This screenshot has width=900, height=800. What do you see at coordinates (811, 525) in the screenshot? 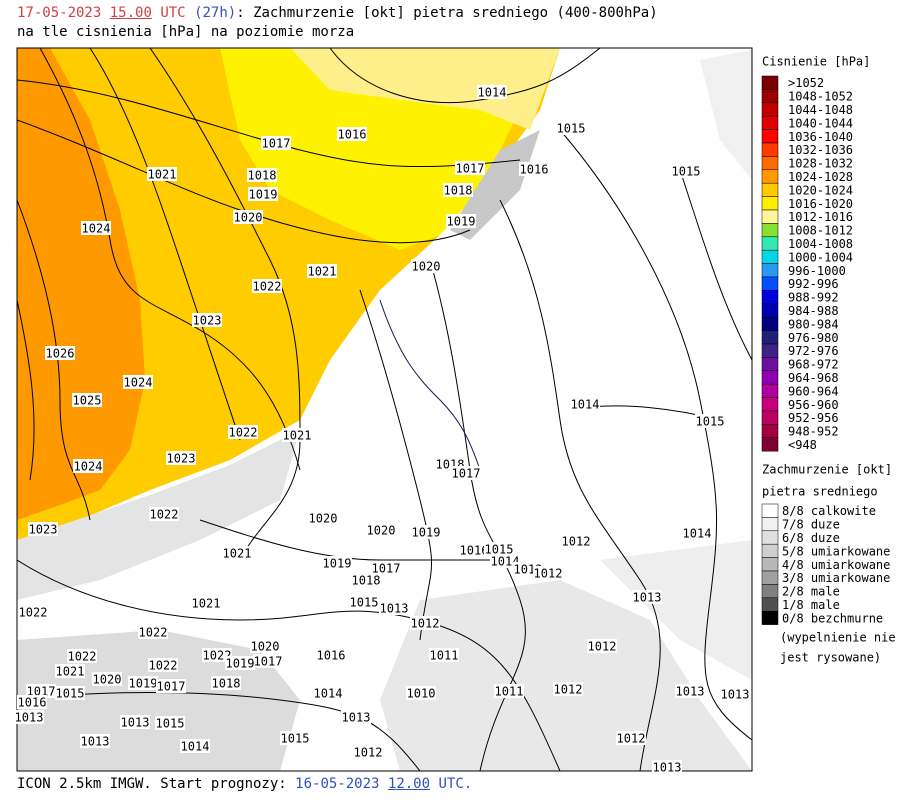
I see `cloud-label: 7/8 duze` at bounding box center [811, 525].